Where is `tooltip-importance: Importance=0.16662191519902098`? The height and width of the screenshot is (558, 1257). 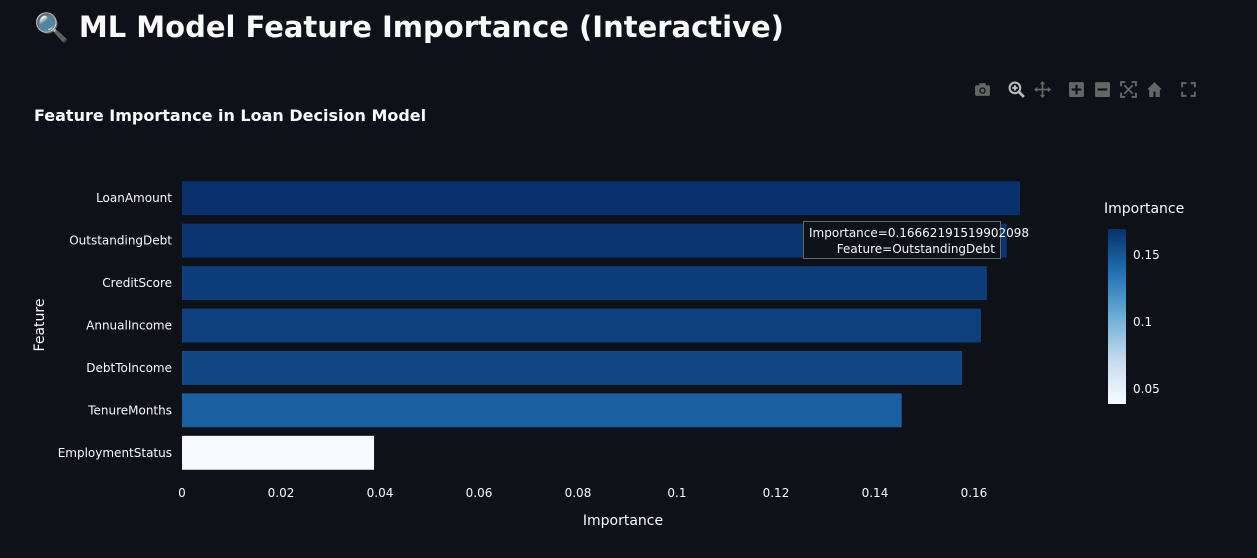 tooltip-importance: Importance=0.16662191519902098 is located at coordinates (919, 233).